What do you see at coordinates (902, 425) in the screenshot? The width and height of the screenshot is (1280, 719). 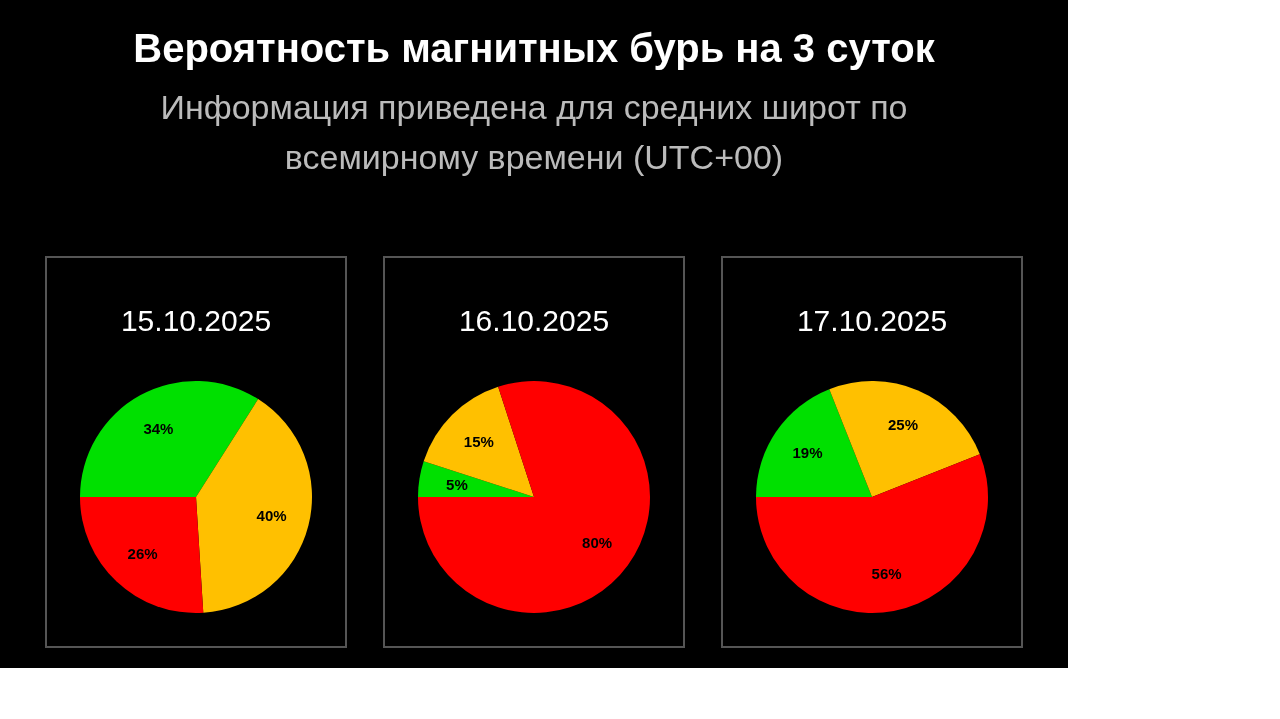 I see `data-label: 25%` at bounding box center [902, 425].